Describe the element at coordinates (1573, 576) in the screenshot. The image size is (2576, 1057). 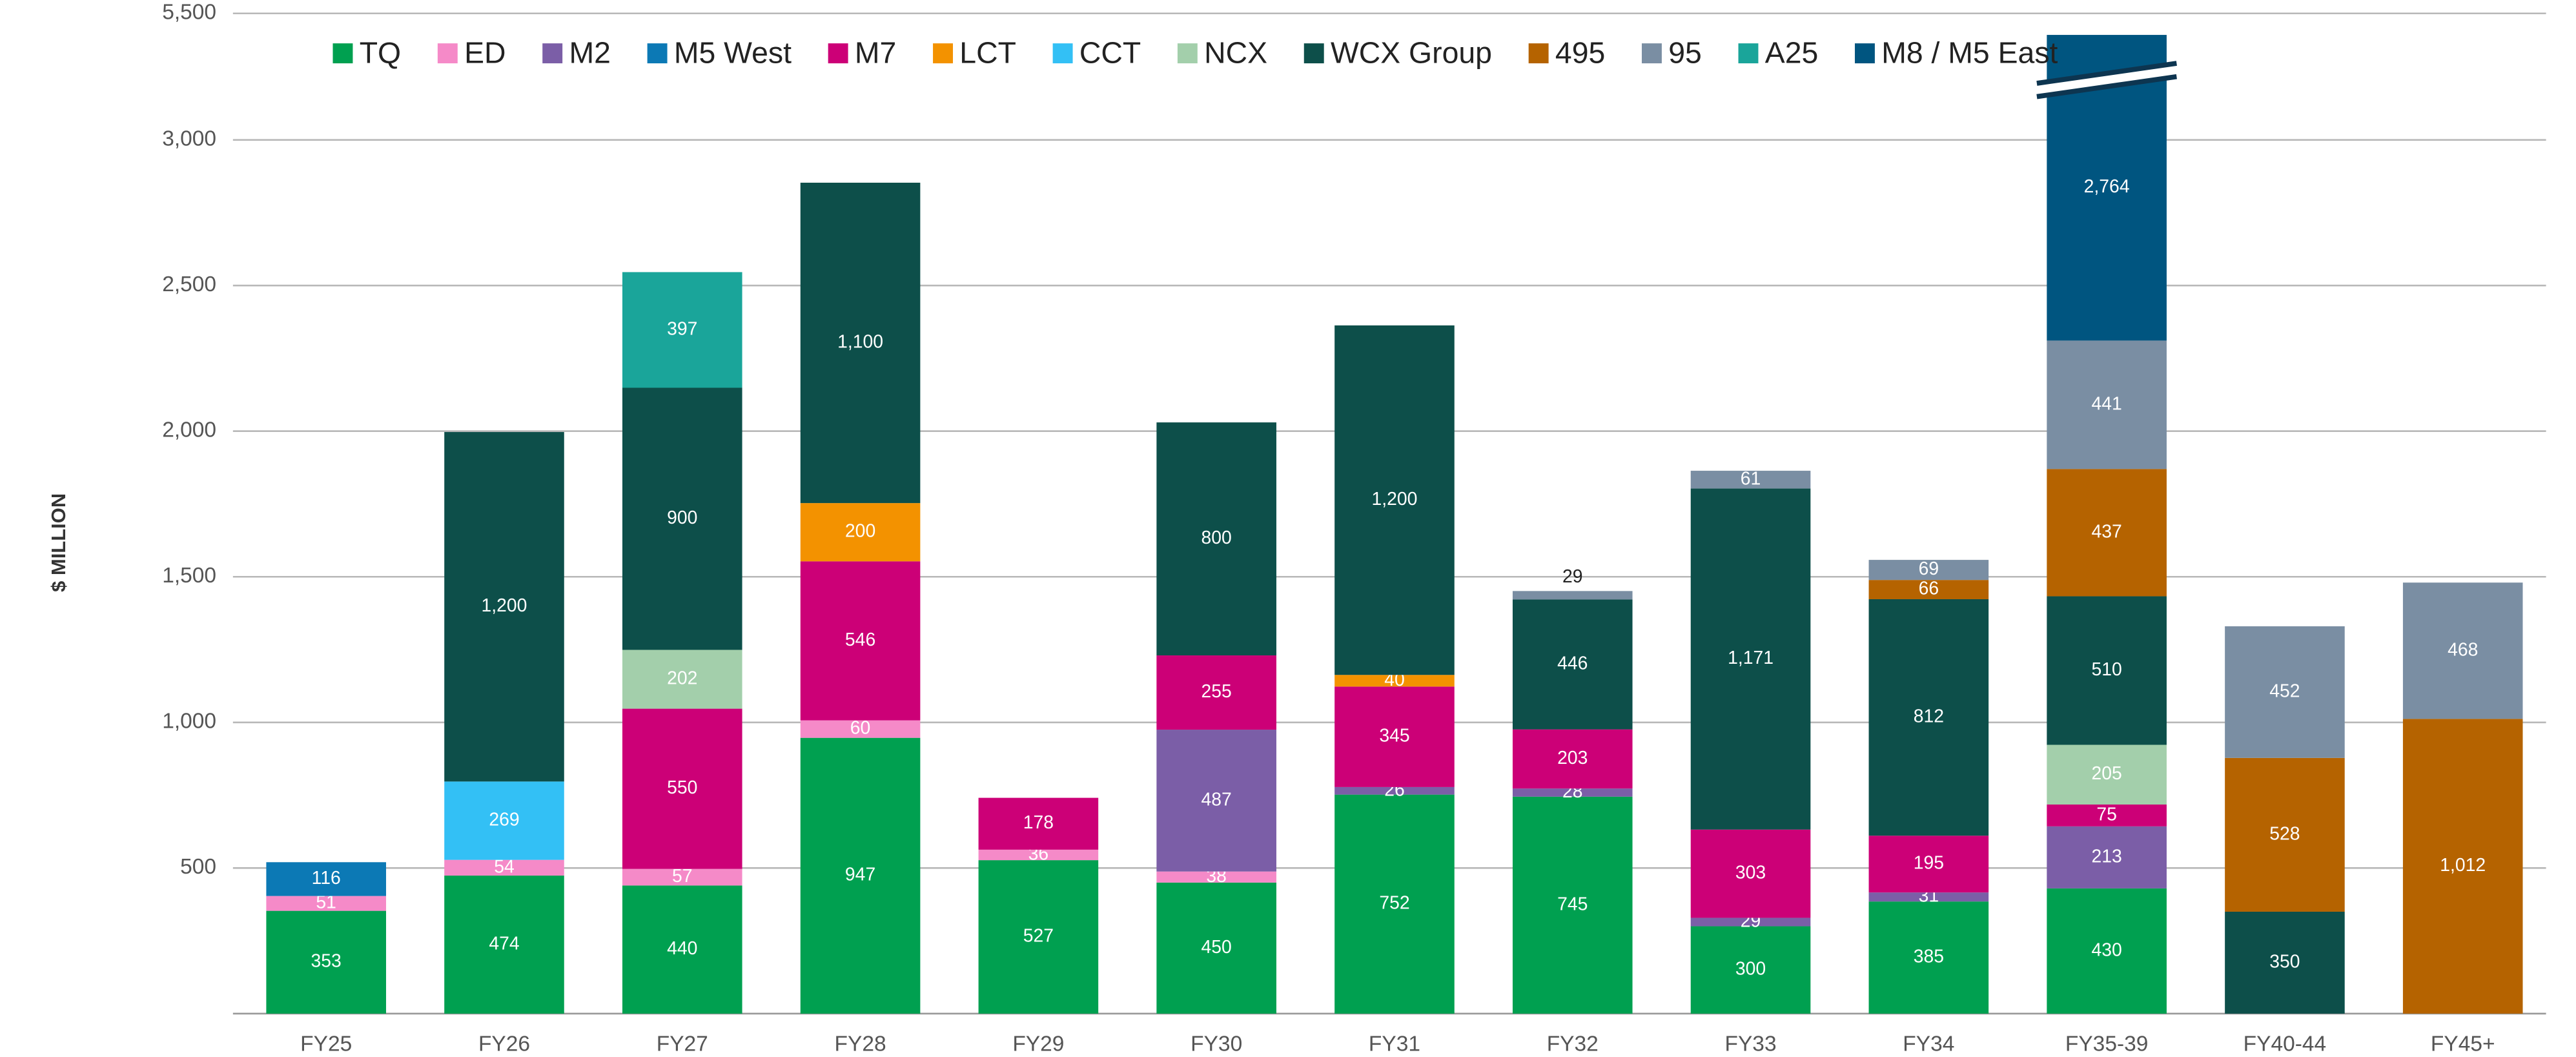
I see `data-label: 29` at that location.